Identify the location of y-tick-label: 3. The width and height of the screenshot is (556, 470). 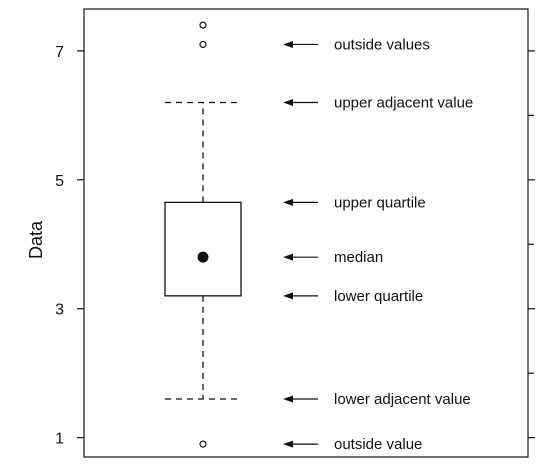
(59, 310).